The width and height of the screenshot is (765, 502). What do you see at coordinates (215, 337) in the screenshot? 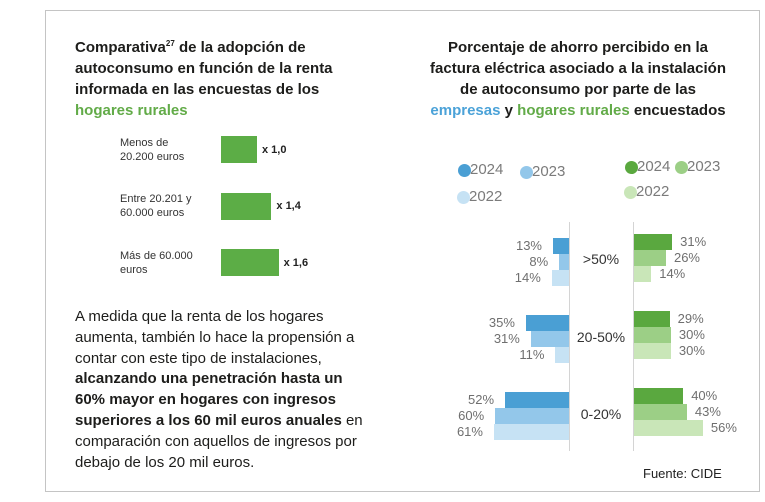
I see `paragraph-line: aumenta, también lo hace la propensión a` at bounding box center [215, 337].